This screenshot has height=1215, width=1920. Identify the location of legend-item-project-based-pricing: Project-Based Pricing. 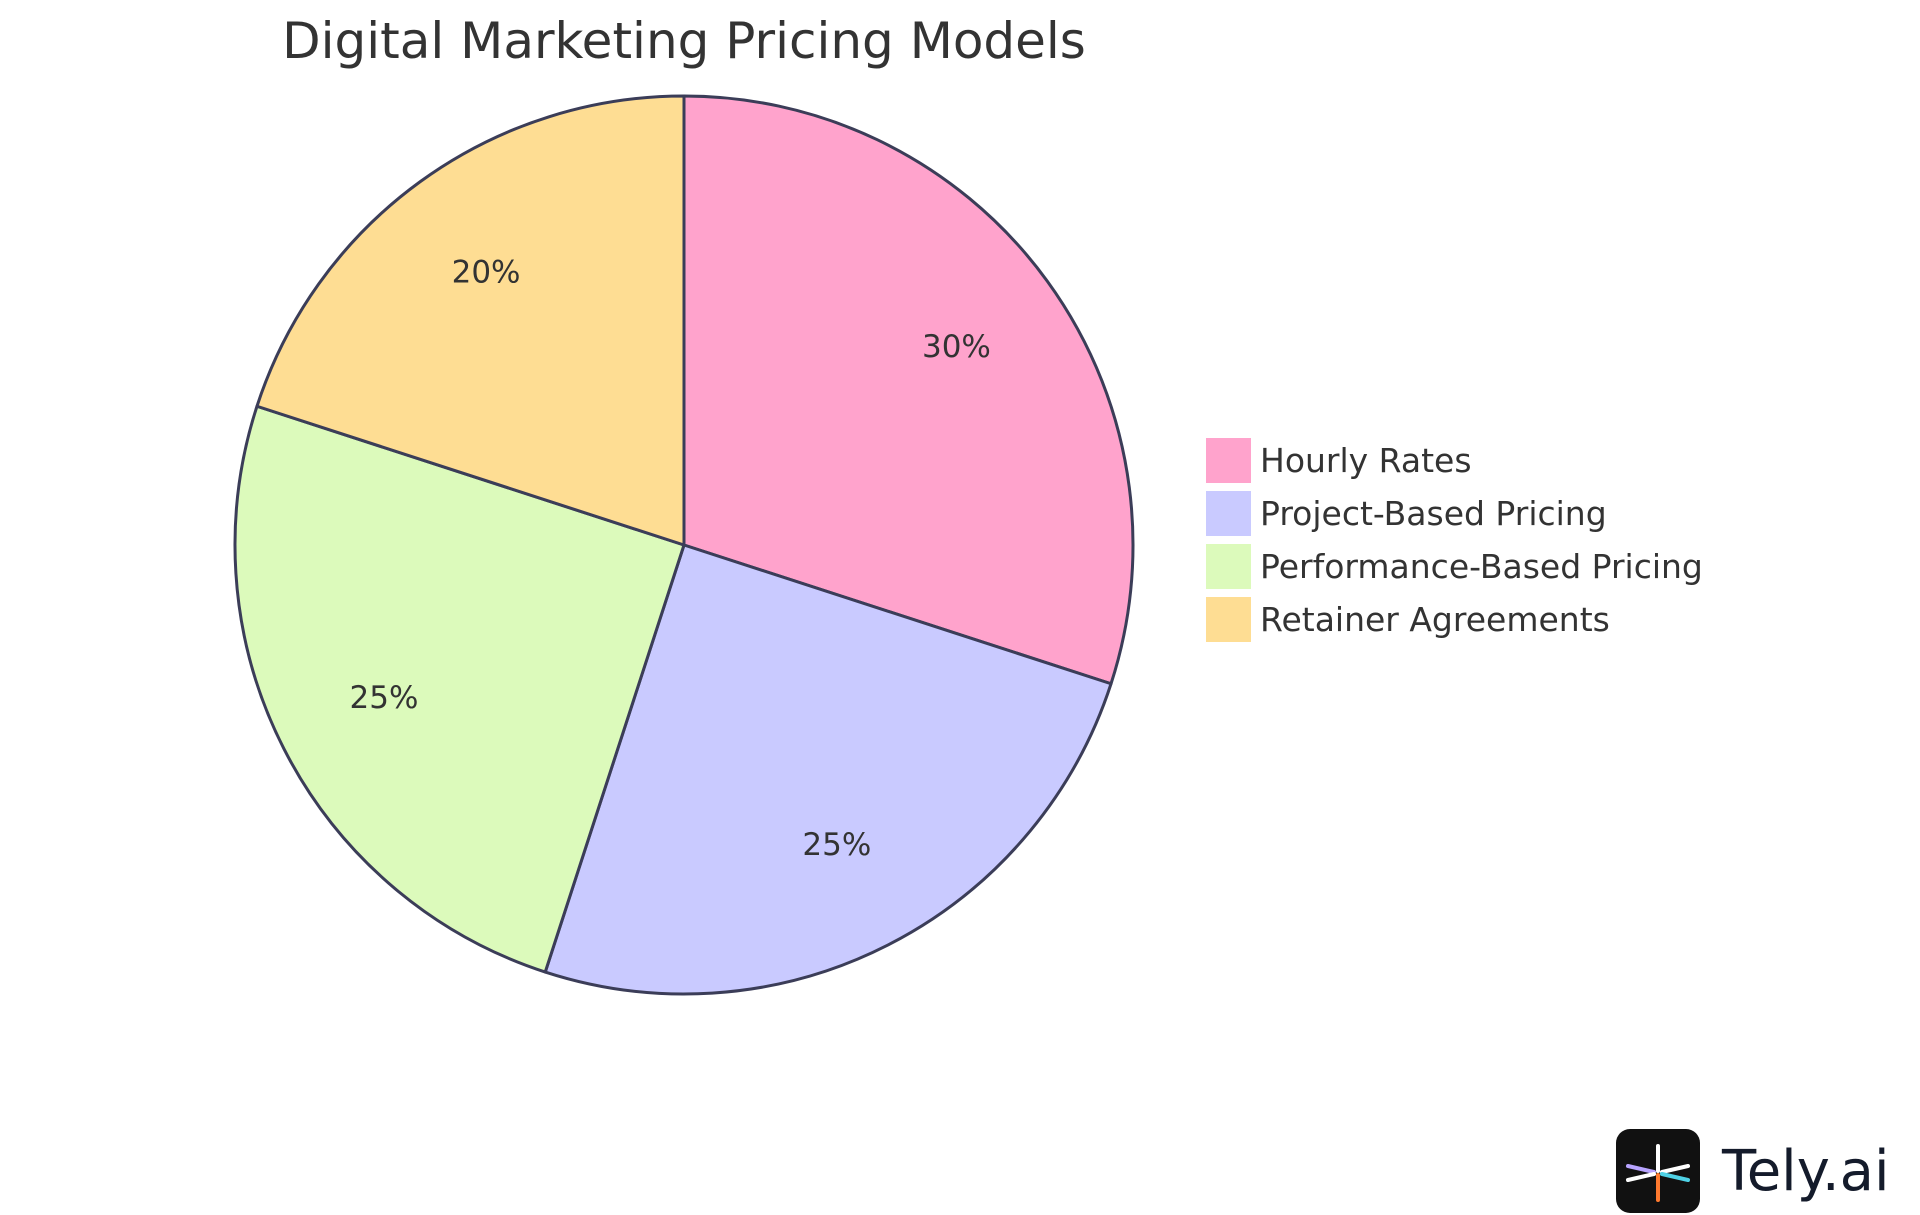
(1406, 513).